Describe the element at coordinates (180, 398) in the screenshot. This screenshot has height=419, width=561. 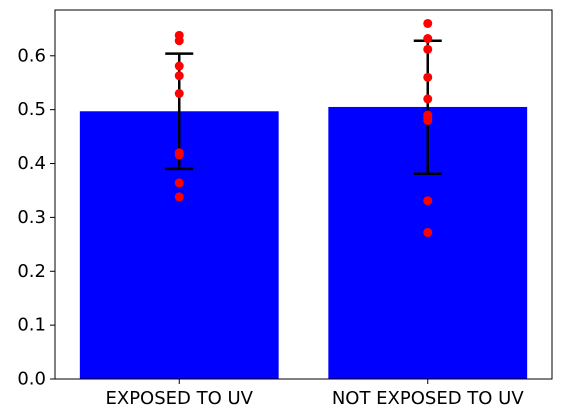
I see `x-tick-label-0: EXPOSED TO UV` at that location.